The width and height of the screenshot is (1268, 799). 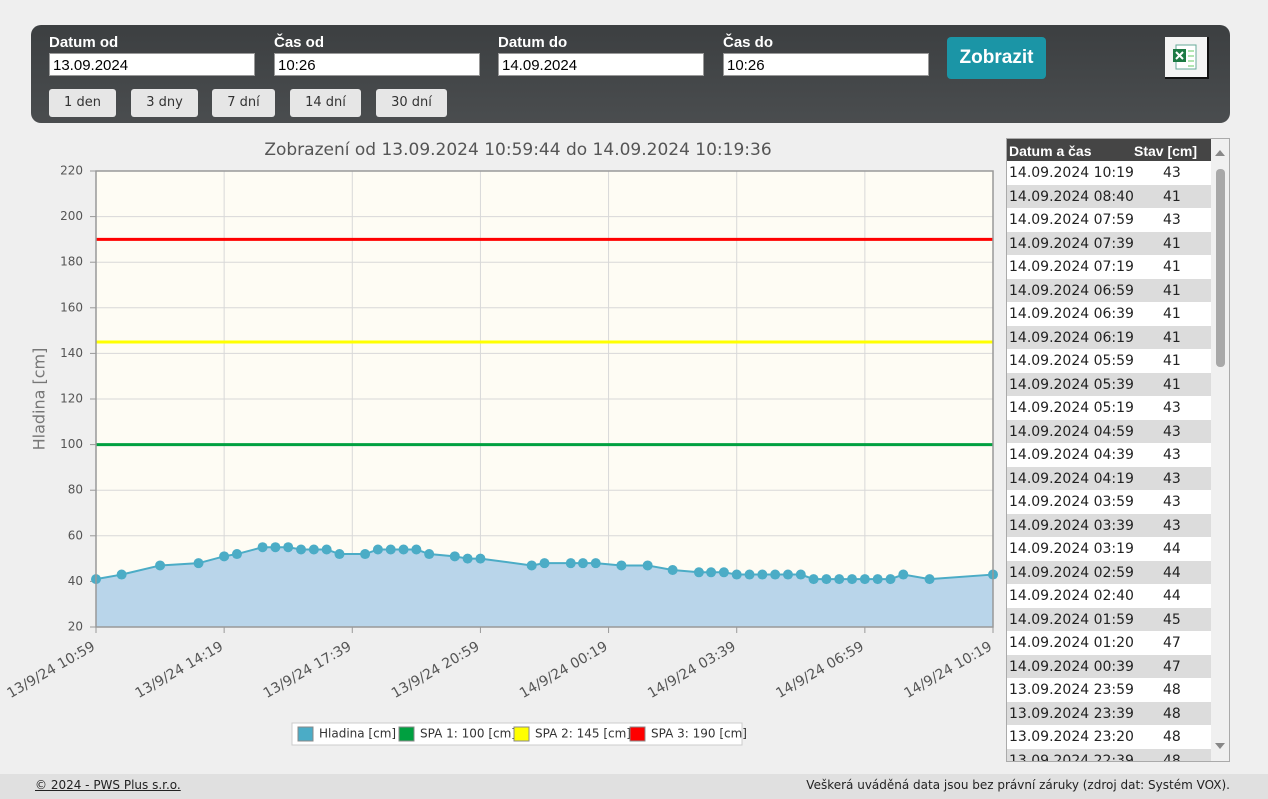 I want to click on x-tick-label: 14/9/24 00:19, so click(x=564, y=670).